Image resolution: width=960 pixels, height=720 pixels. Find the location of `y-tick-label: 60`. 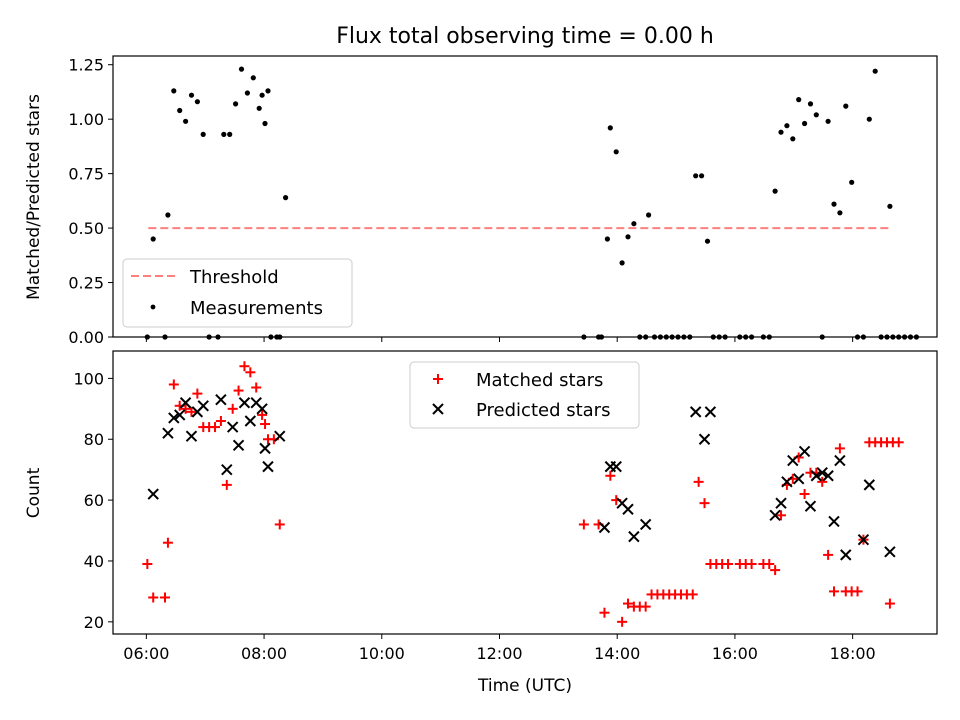

y-tick-label: 60 is located at coordinates (94, 500).